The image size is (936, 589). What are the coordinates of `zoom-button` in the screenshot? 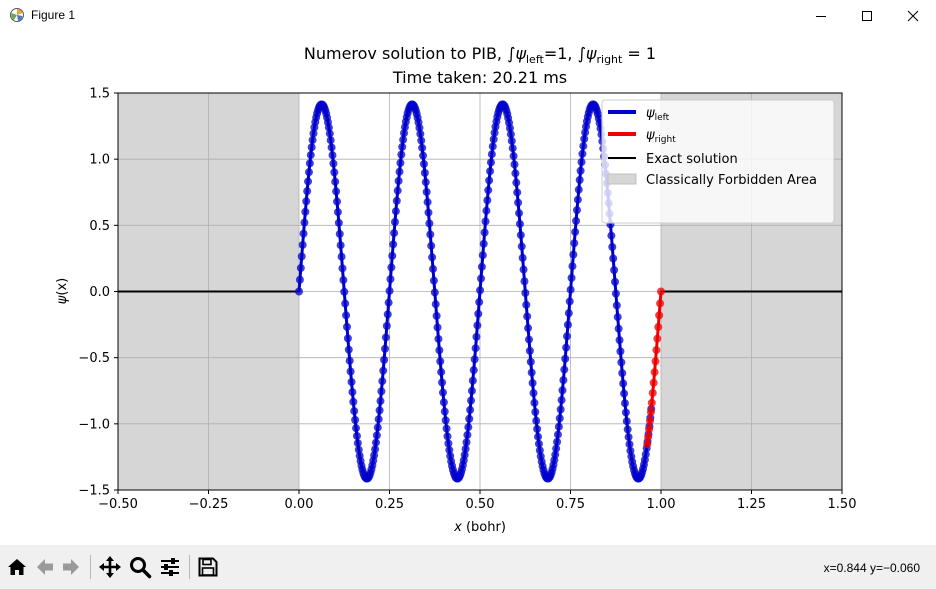 It's located at (140, 567).